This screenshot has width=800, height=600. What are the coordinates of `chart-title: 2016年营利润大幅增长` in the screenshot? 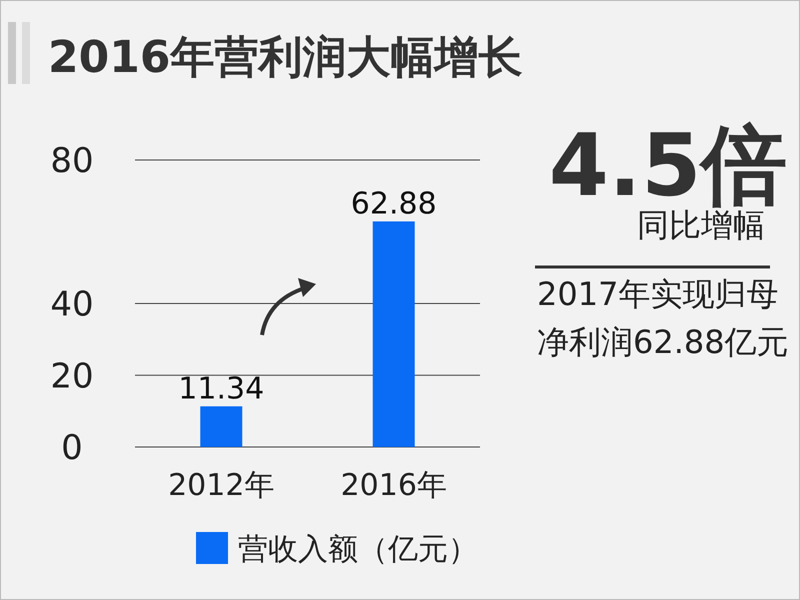 It's located at (285, 57).